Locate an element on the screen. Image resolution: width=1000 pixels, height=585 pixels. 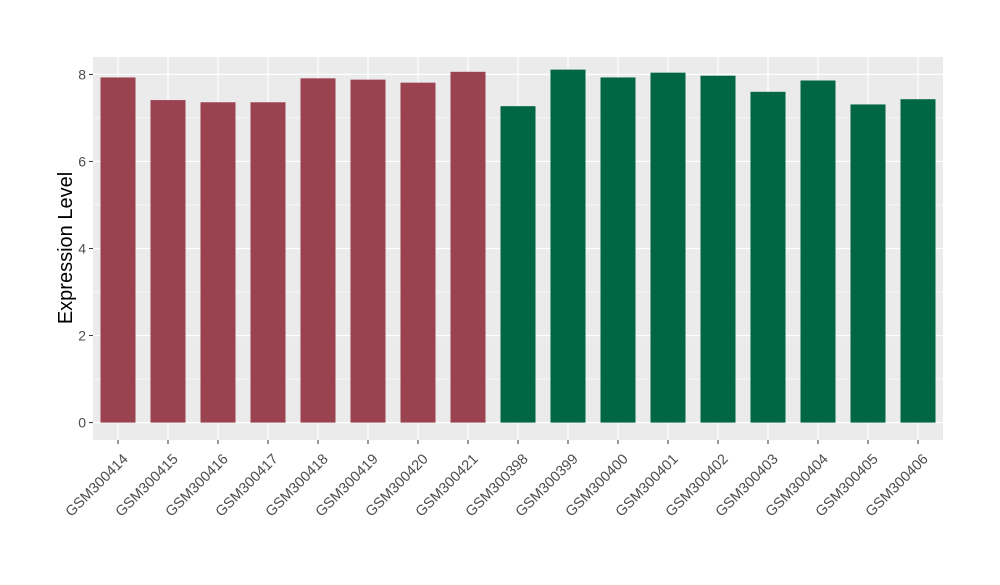
bar-GSM300419 is located at coordinates (368, 251).